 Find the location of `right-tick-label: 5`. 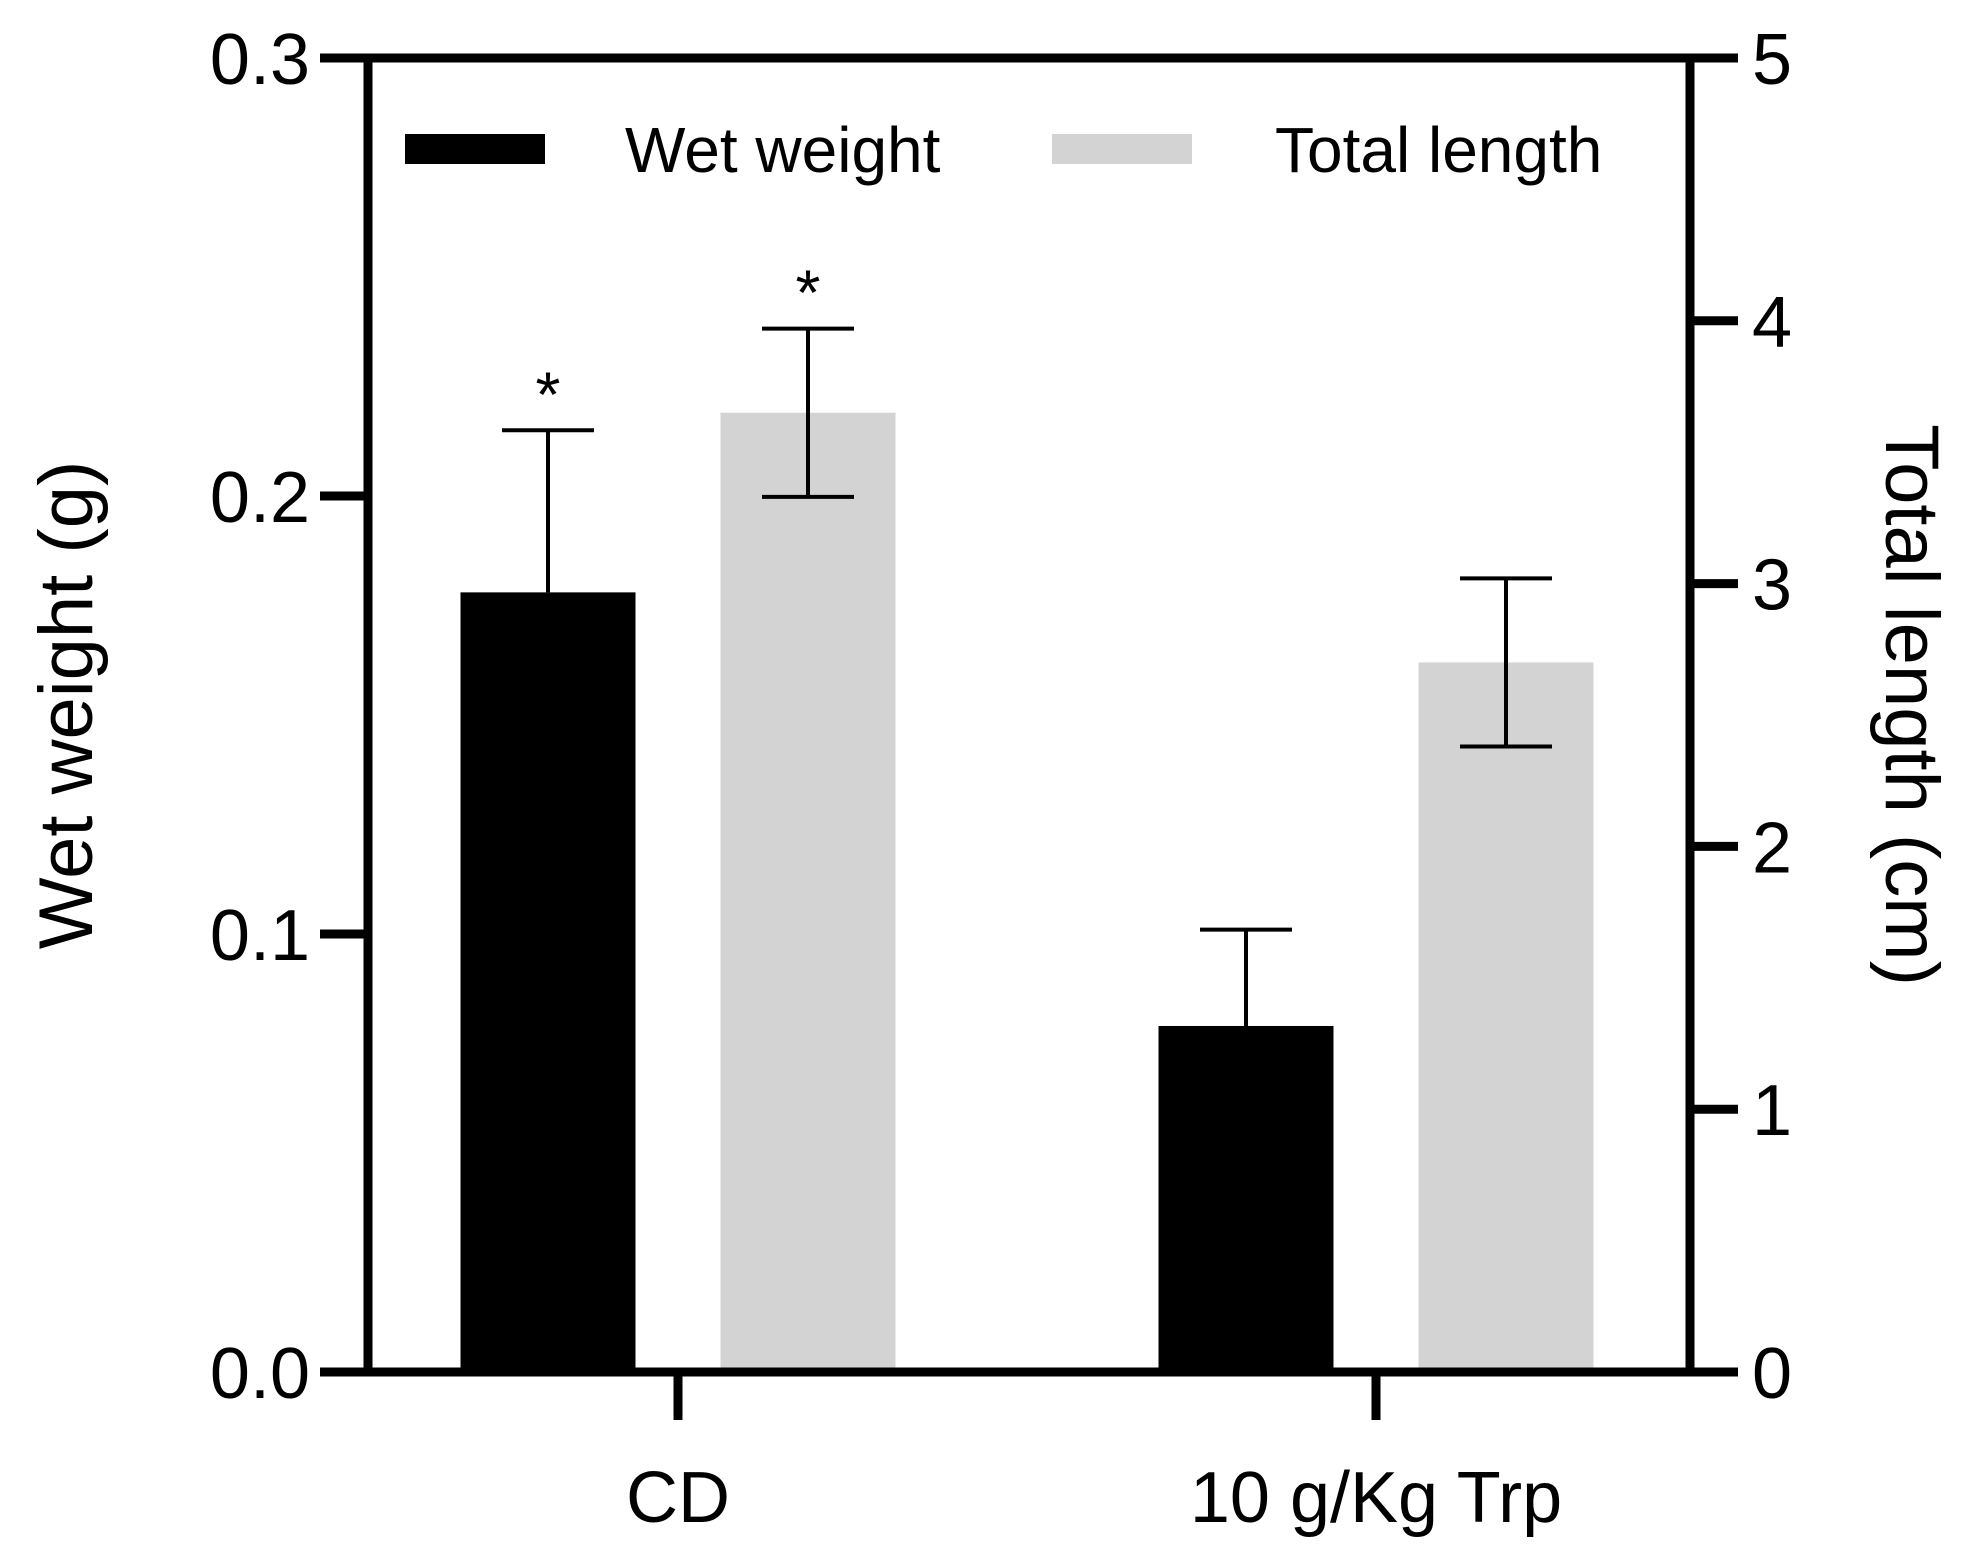

right-tick-label: 5 is located at coordinates (1772, 60).